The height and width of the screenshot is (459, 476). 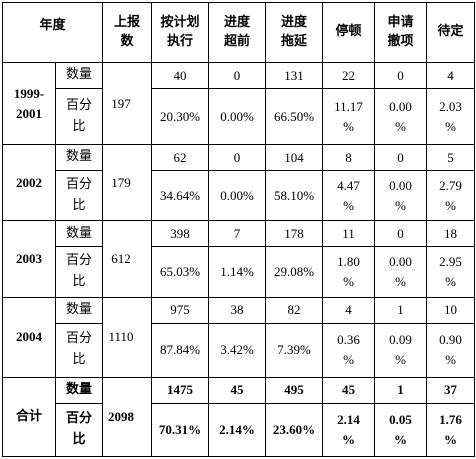 I want to click on percent-cell: 0.09%, so click(x=401, y=350).